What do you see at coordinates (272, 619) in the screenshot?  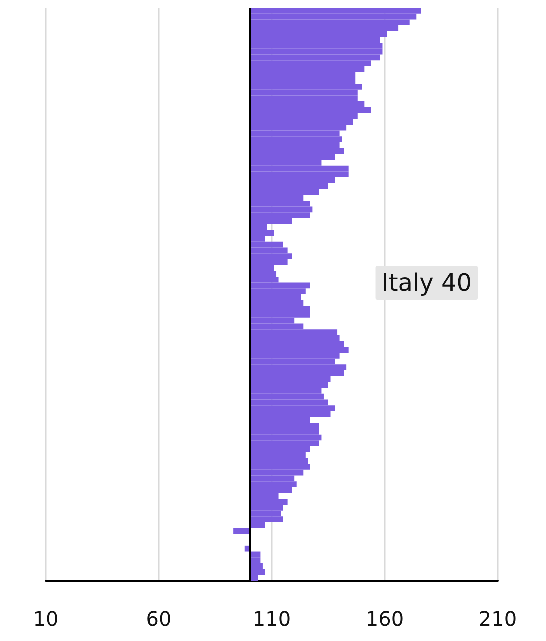 I see `x-tick-label: 110` at bounding box center [272, 619].